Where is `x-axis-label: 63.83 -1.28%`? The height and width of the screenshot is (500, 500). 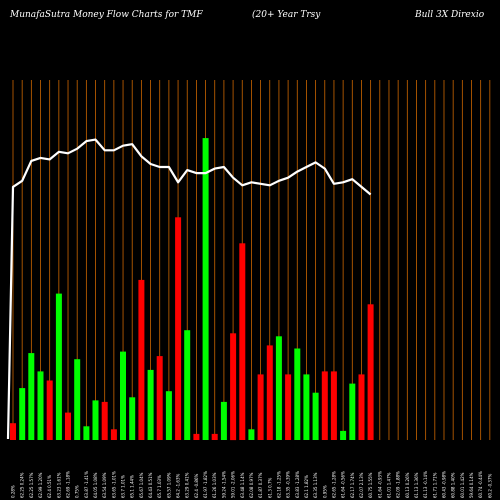
x-axis-label: 63.83 -1.28% is located at coordinates (297, 484).